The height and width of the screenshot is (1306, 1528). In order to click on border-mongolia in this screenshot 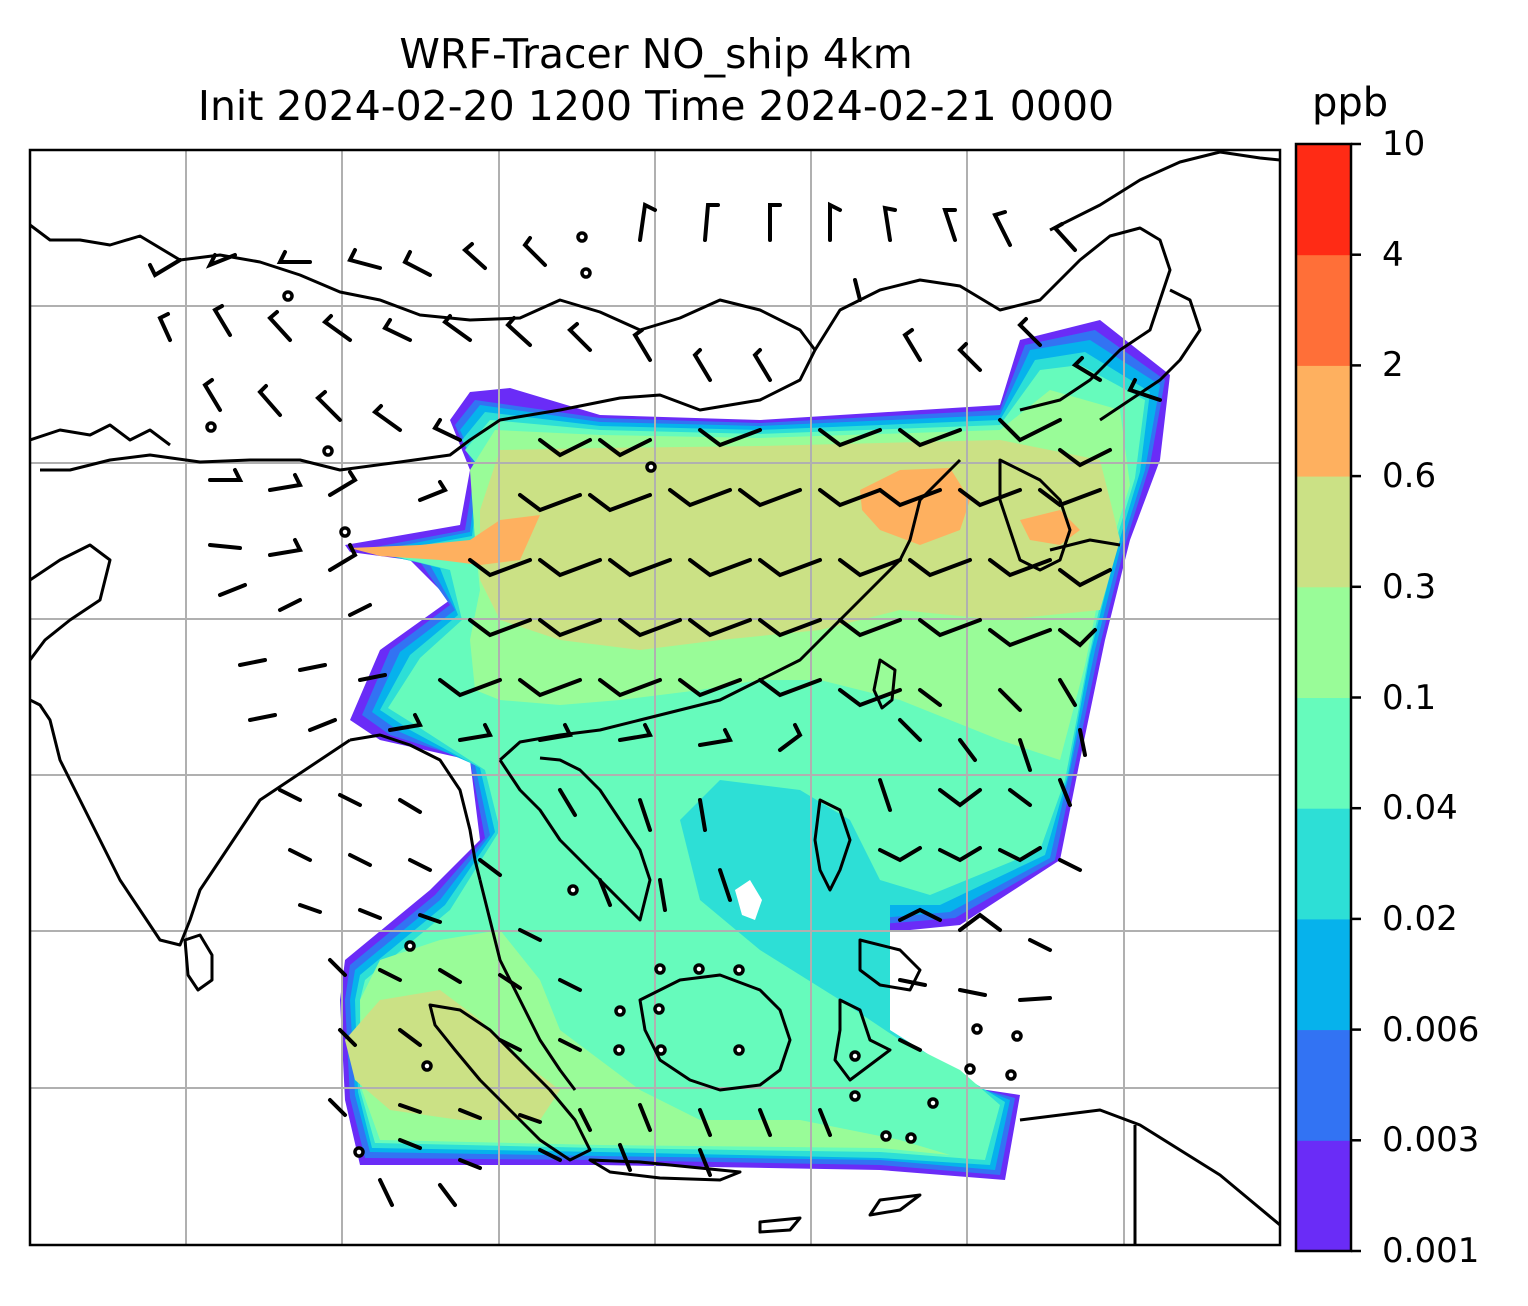, I will do `click(992, 319)`.